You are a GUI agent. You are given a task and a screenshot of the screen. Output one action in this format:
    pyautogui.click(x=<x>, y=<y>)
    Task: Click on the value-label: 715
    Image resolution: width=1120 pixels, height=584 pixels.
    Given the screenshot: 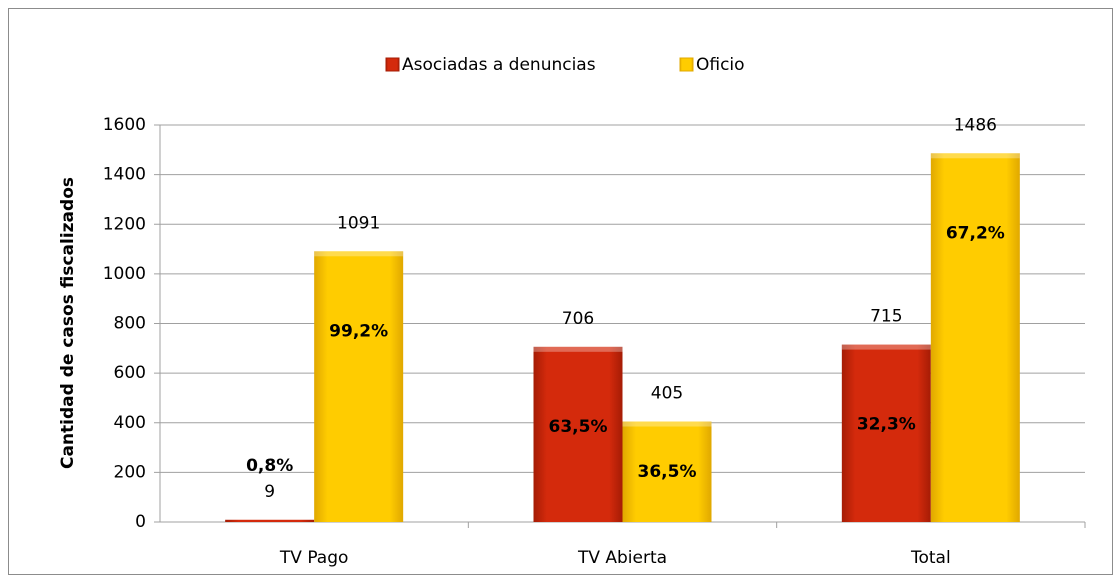 What is the action you would take?
    pyautogui.click(x=886, y=317)
    